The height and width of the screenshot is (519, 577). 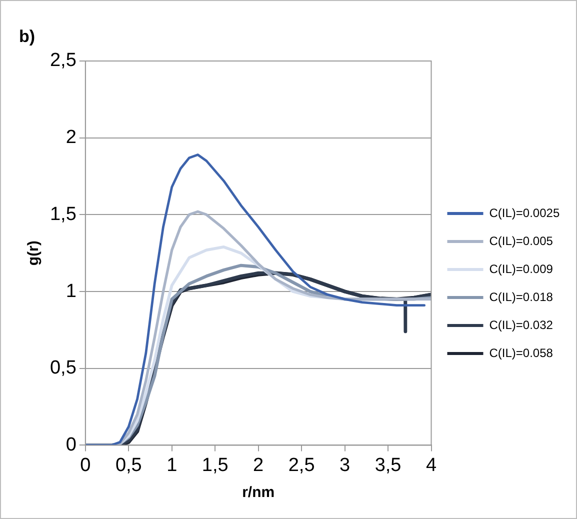 I want to click on x-axis-title: r/nm, so click(x=258, y=493).